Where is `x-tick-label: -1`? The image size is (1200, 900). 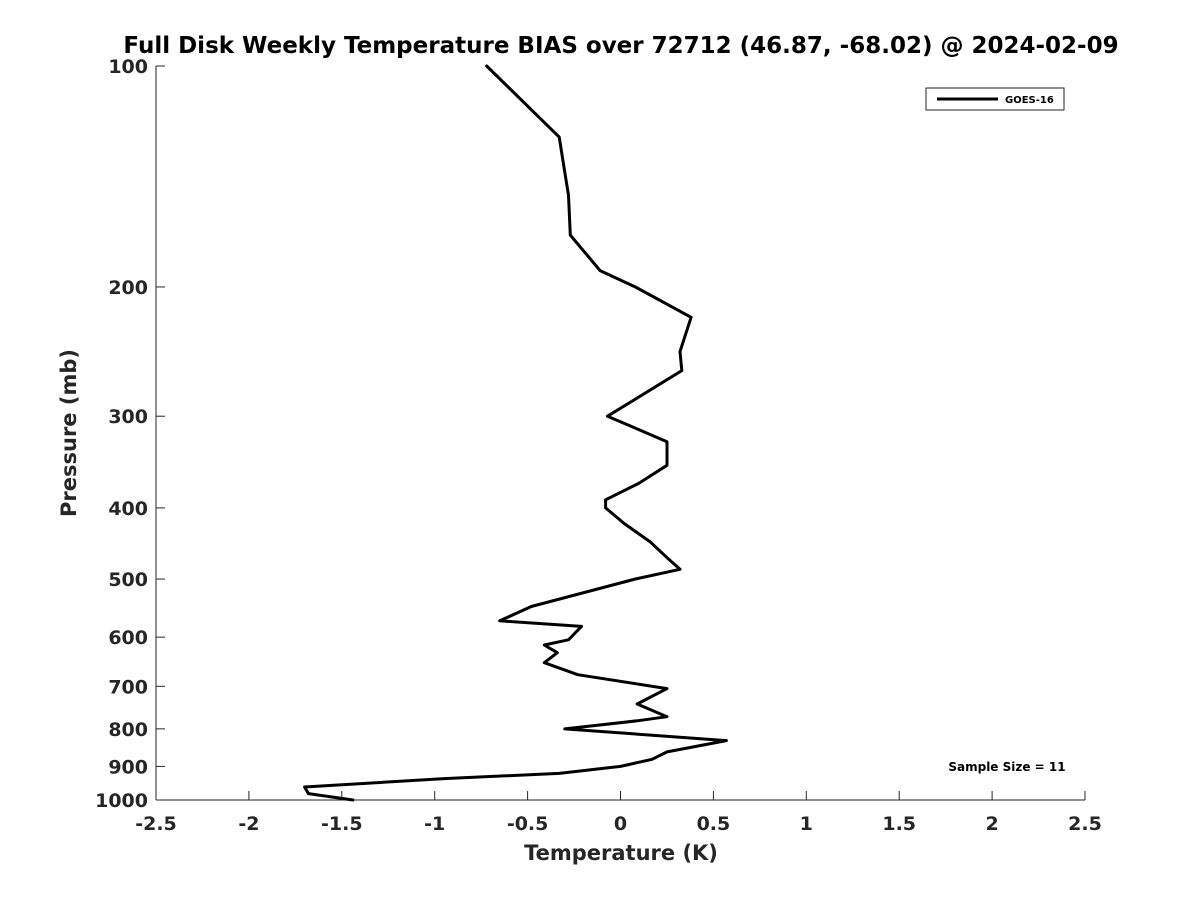 x-tick-label: -1 is located at coordinates (434, 824).